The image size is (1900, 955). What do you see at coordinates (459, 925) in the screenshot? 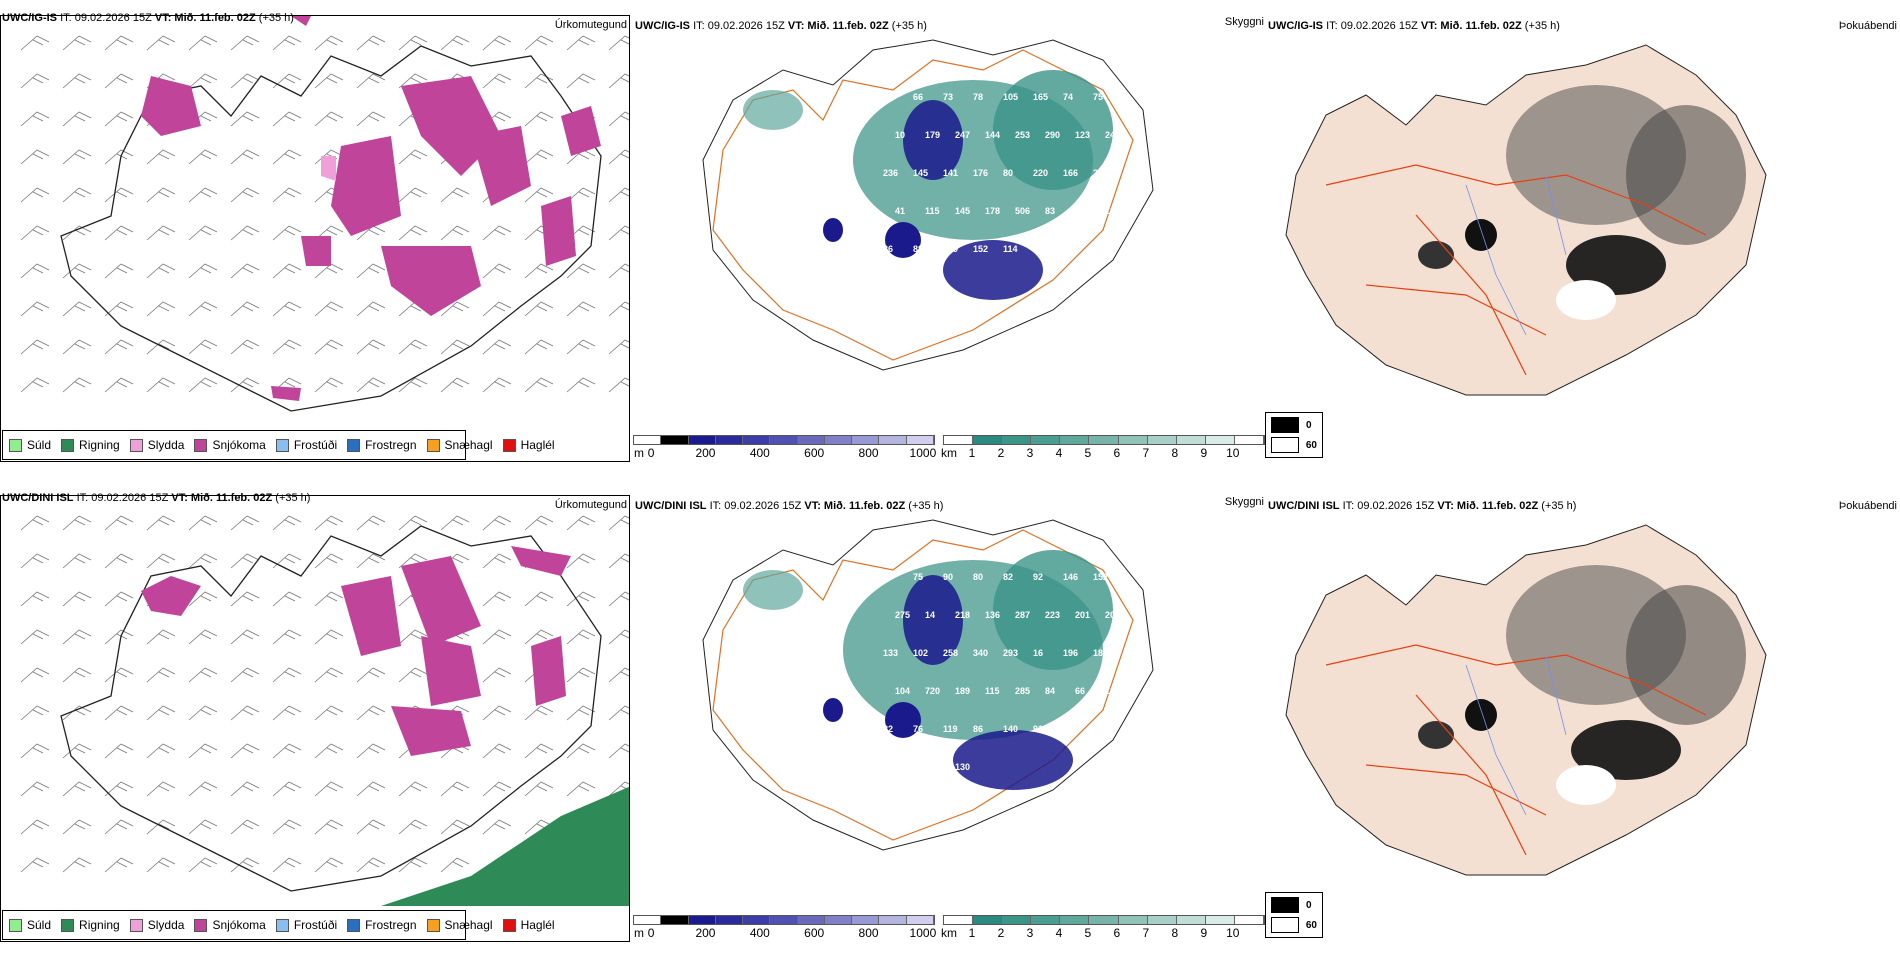
I see `legend-item-snow-pellets: Snæhagl` at bounding box center [459, 925].